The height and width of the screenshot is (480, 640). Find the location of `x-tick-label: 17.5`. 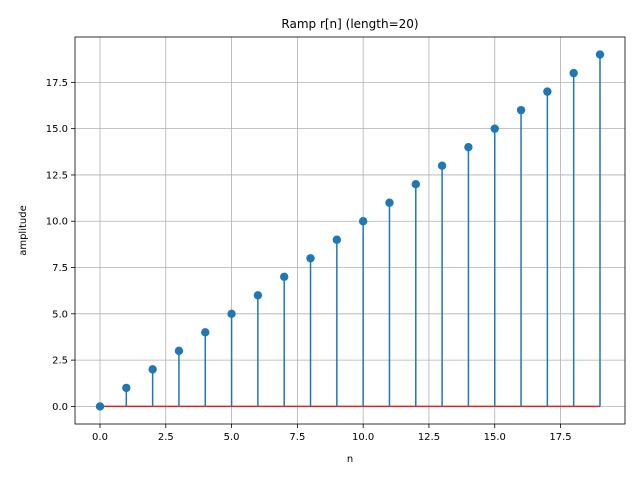

x-tick-label: 17.5 is located at coordinates (560, 437).